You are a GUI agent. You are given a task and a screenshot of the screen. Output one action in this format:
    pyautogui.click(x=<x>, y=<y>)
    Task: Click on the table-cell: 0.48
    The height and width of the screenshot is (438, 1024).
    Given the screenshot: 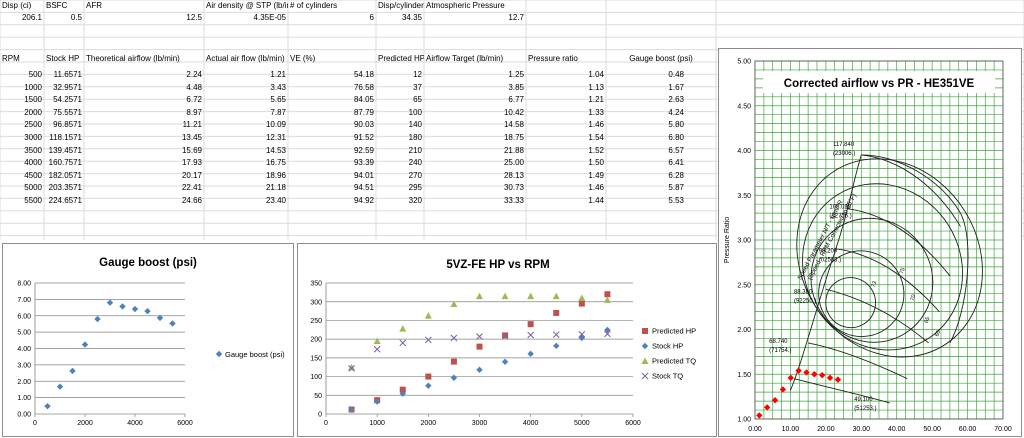 What is the action you would take?
    pyautogui.click(x=676, y=74)
    